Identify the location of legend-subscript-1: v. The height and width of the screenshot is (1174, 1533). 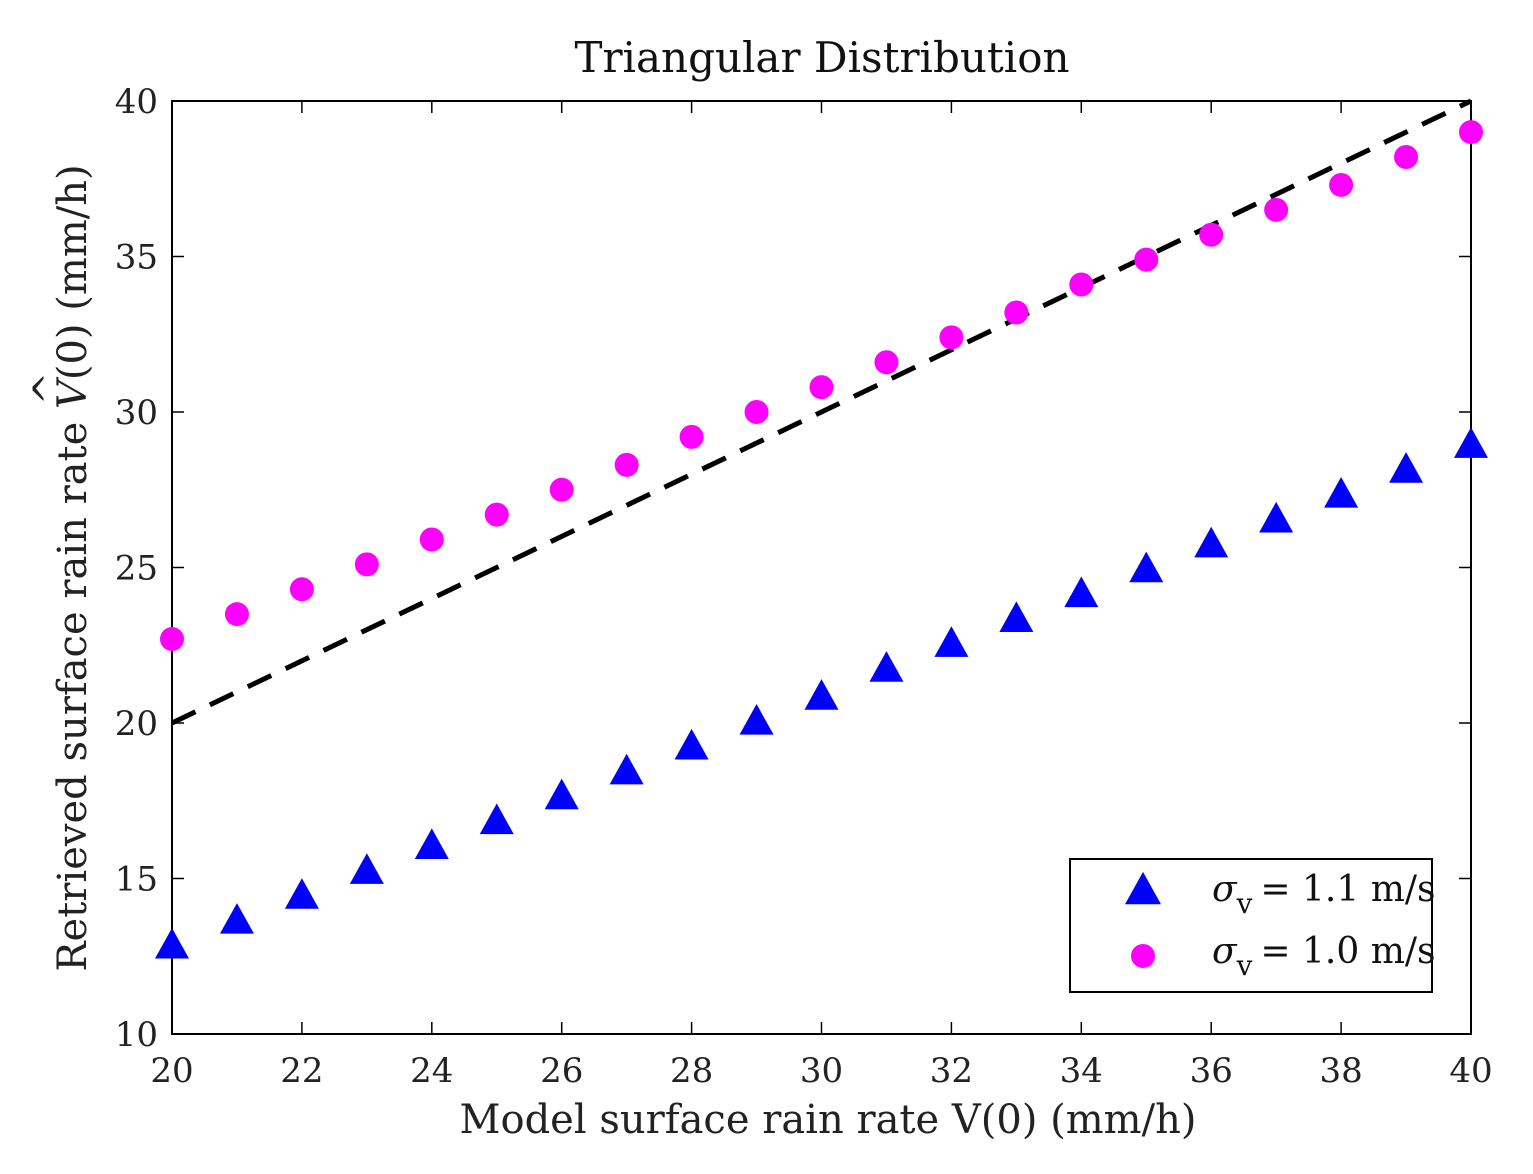
(1244, 965).